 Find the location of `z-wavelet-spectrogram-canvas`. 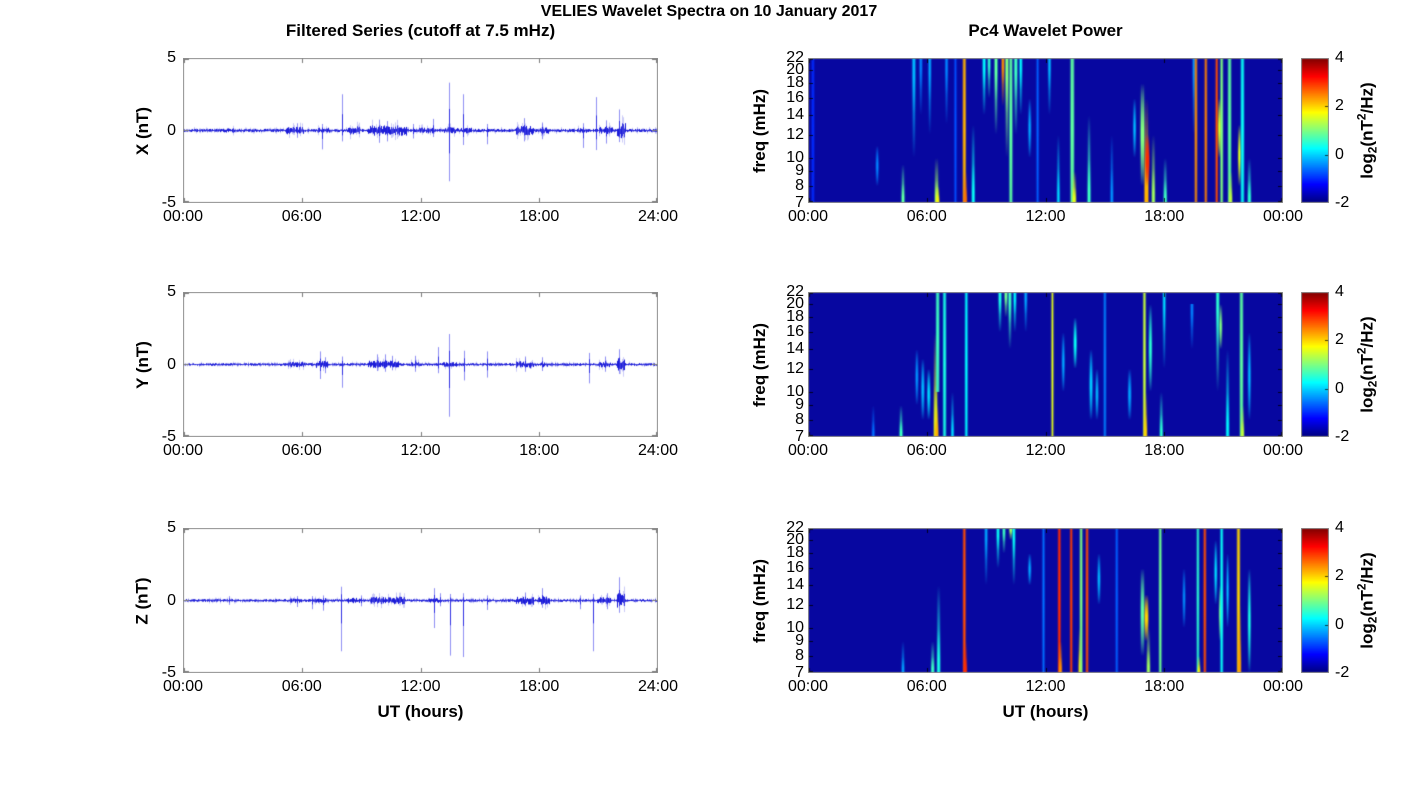

z-wavelet-spectrogram-canvas is located at coordinates (1045, 600).